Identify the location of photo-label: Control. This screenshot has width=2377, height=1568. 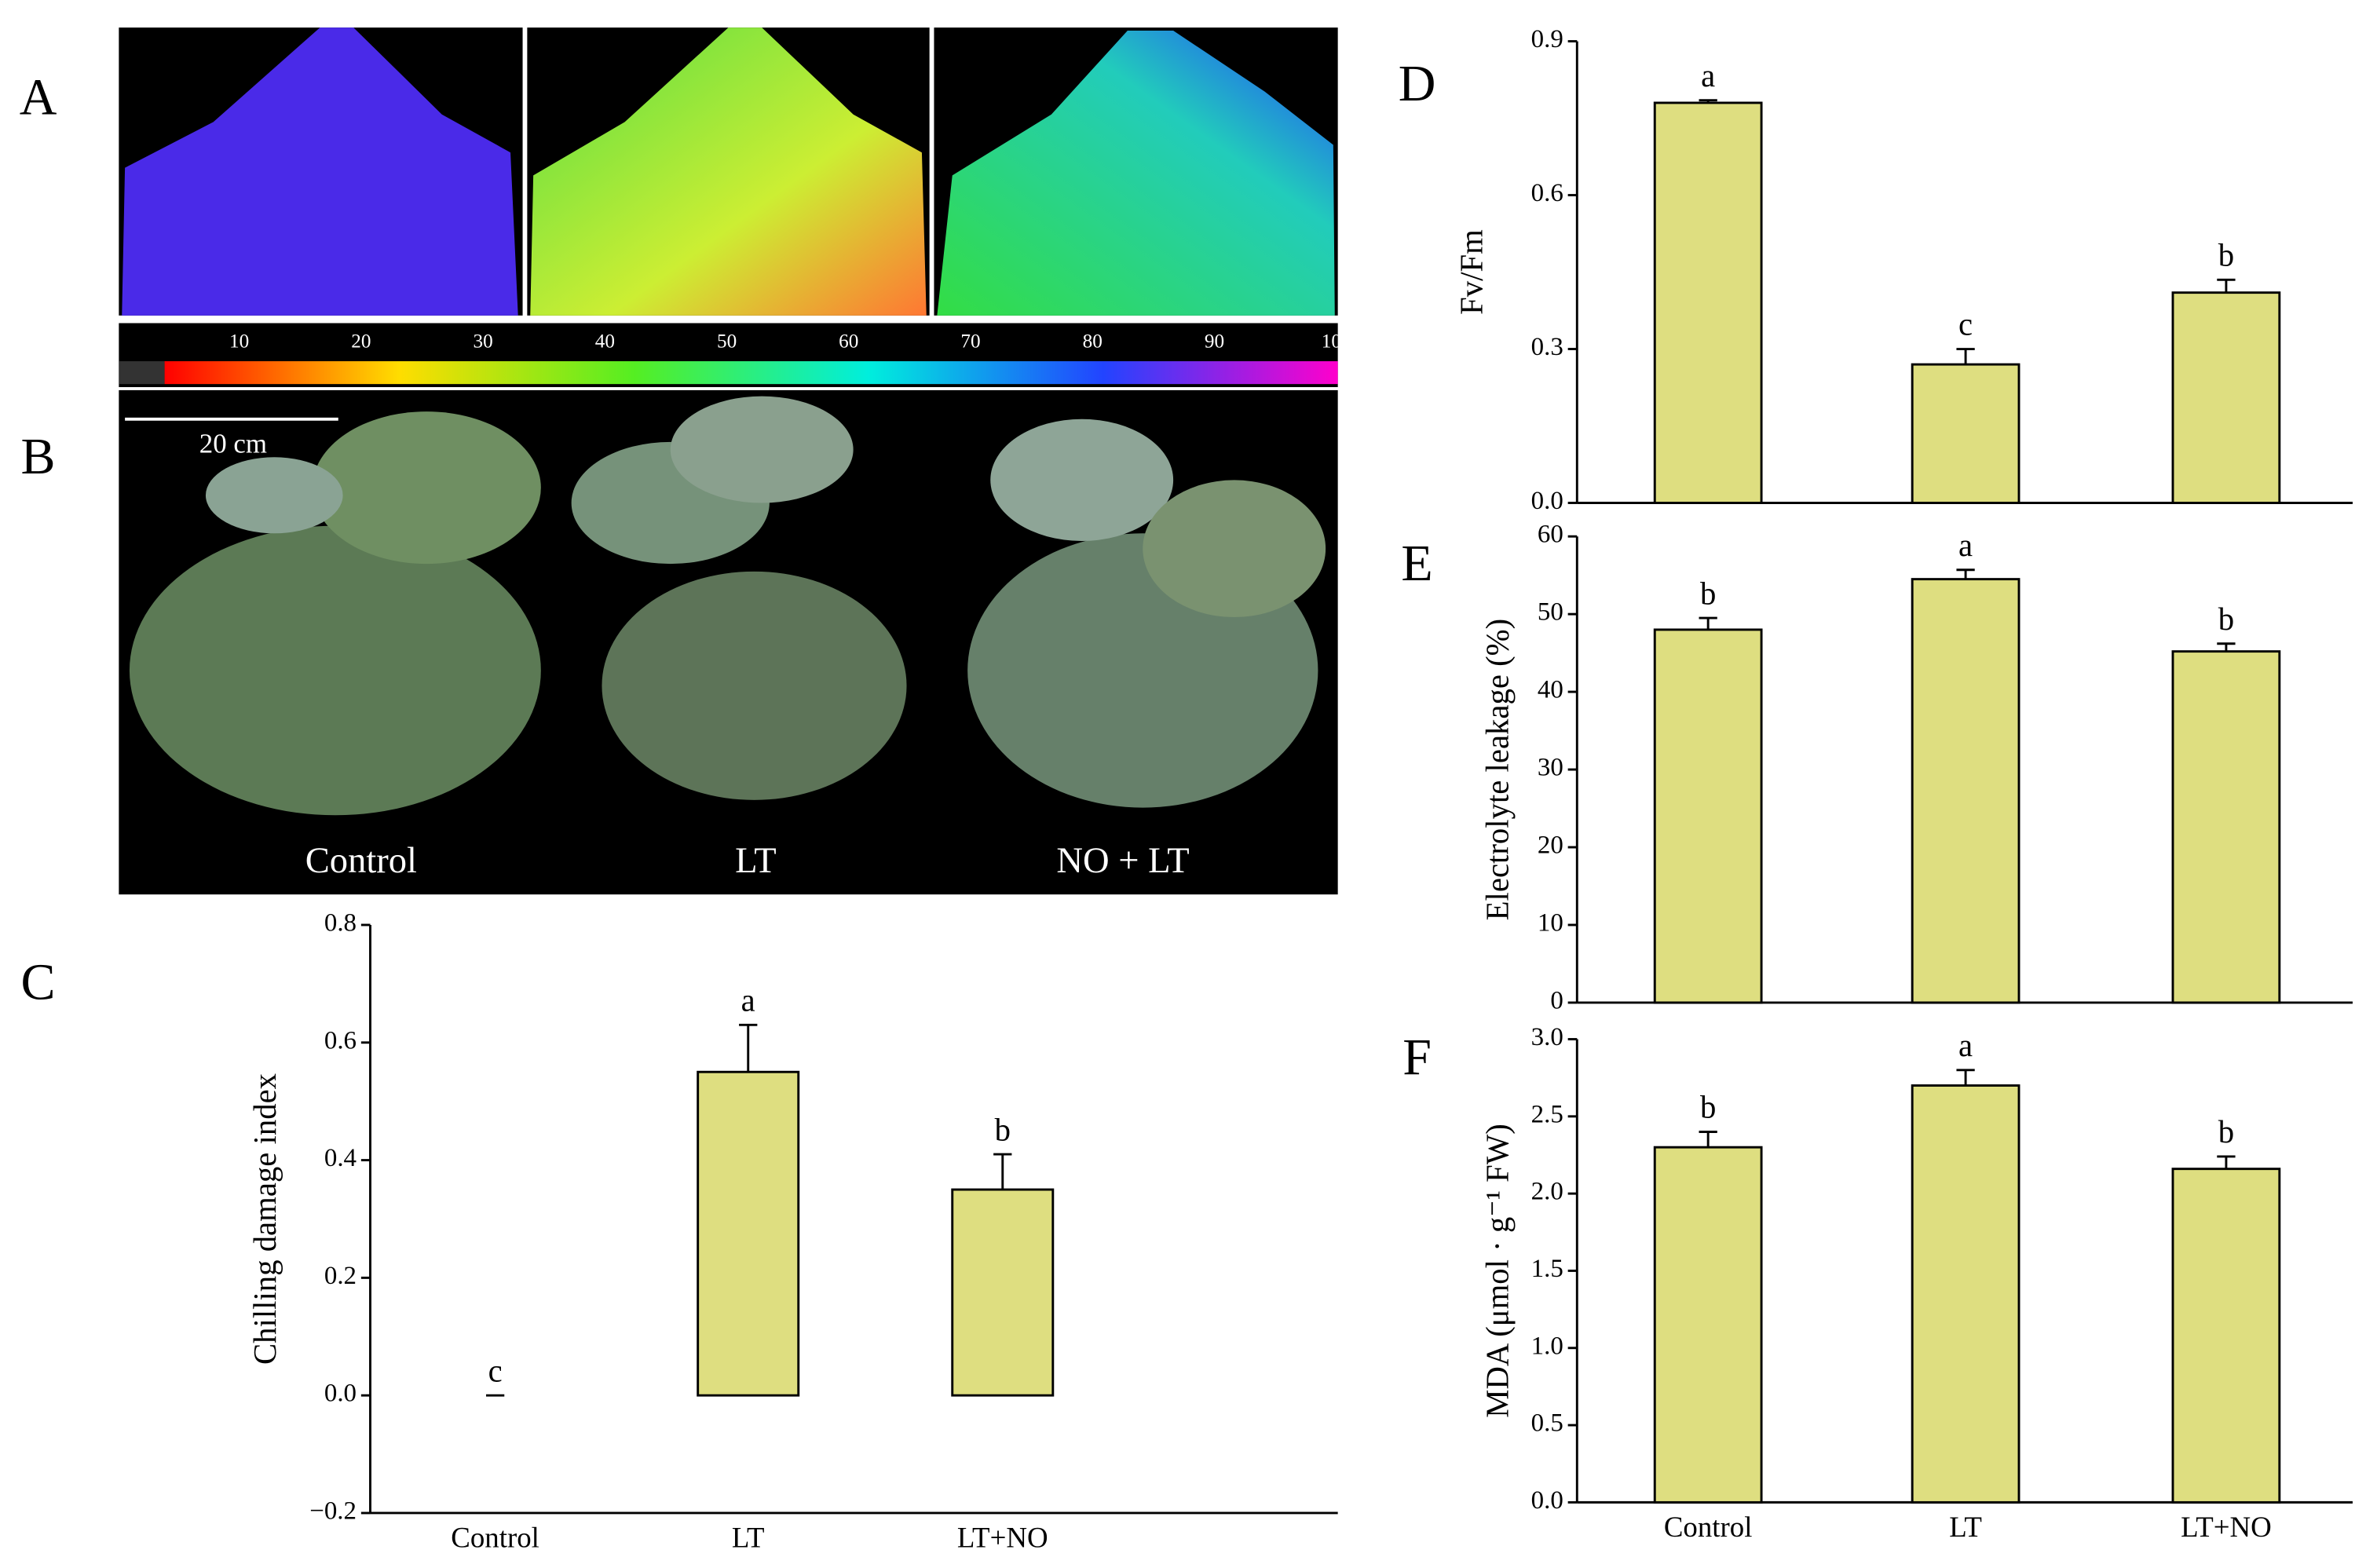
(361, 861).